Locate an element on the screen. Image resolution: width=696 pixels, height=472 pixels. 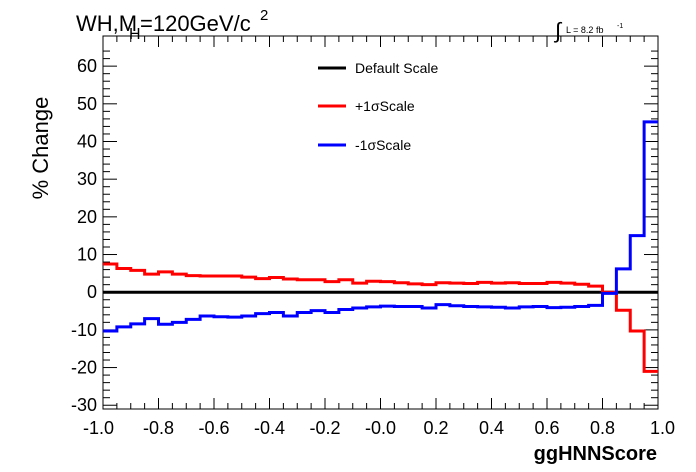
x-tick-label: -0.0 is located at coordinates (380, 428).